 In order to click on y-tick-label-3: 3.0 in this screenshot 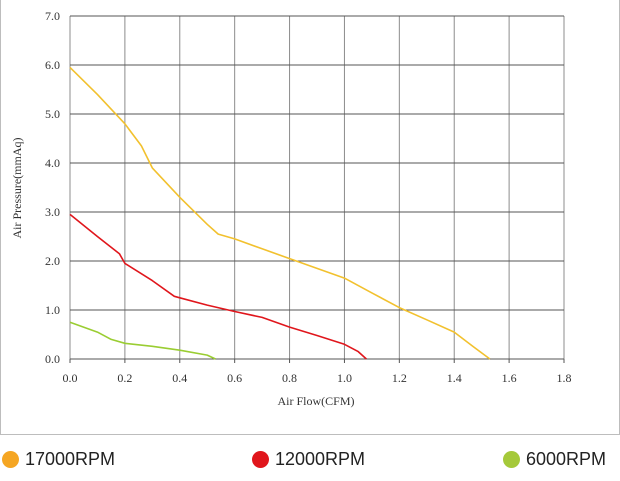, I will do `click(52, 212)`.